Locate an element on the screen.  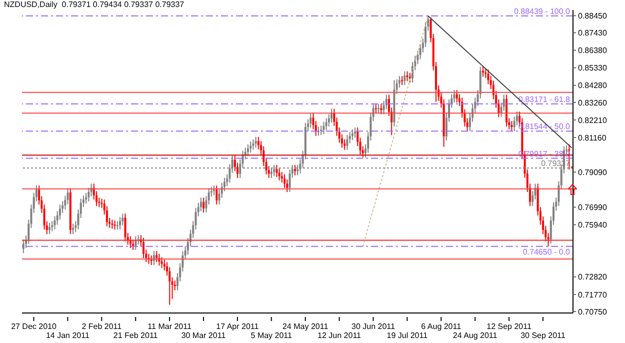
x-tick-label: 2 Feb 2011 is located at coordinates (102, 326).